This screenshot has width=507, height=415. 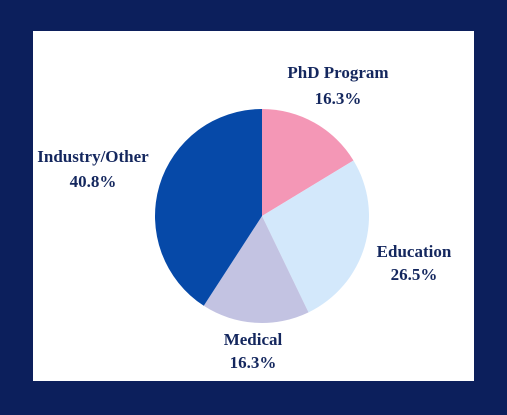 I want to click on slice-medical, so click(x=256, y=269).